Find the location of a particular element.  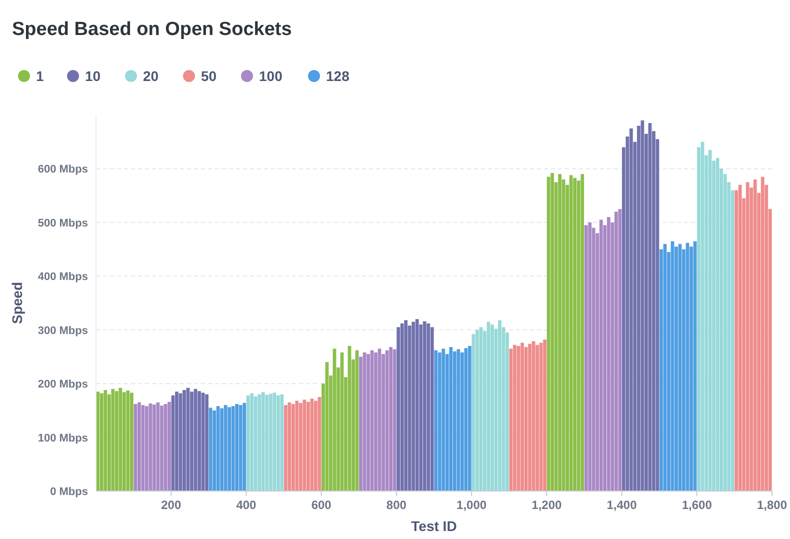

legend-label: 10 is located at coordinates (93, 76).